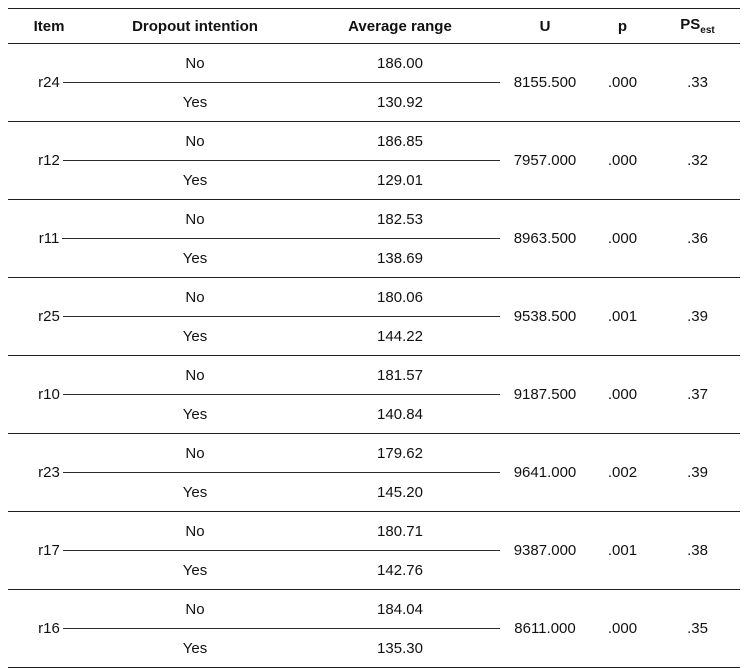 This screenshot has height=668, width=747. I want to click on header-p: p, so click(622, 26).